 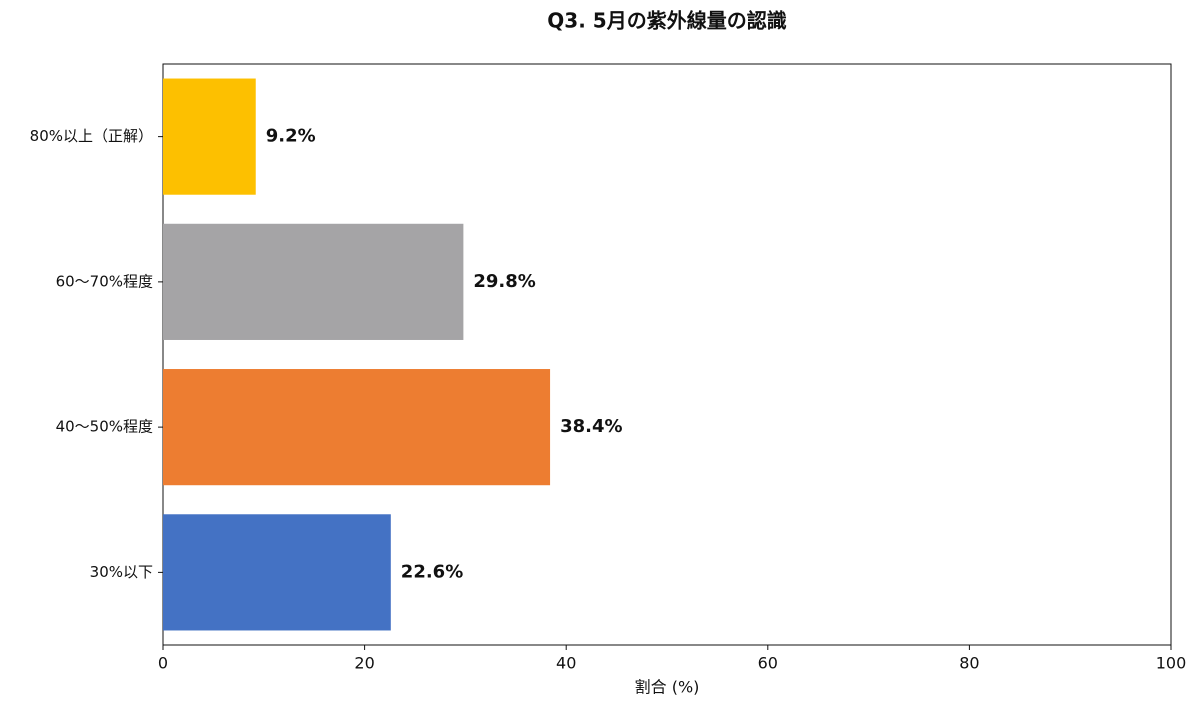 I want to click on x-axis-label: 割合 (%), so click(x=667, y=687).